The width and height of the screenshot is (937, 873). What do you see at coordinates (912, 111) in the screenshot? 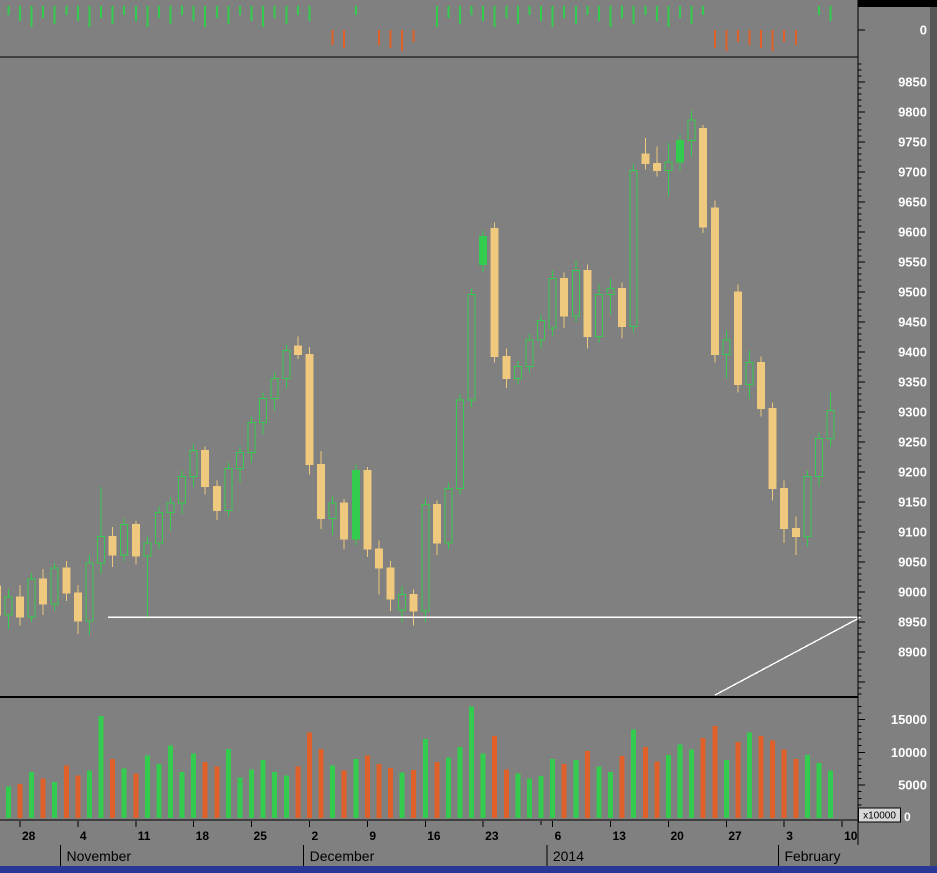
I see `price-axis-label: 9800` at bounding box center [912, 111].